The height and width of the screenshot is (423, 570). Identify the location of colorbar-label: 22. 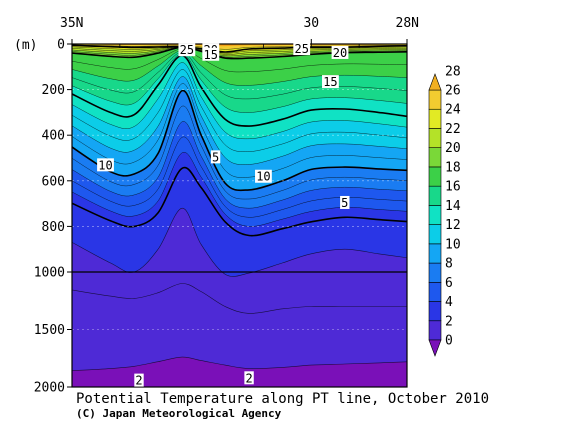
(453, 129).